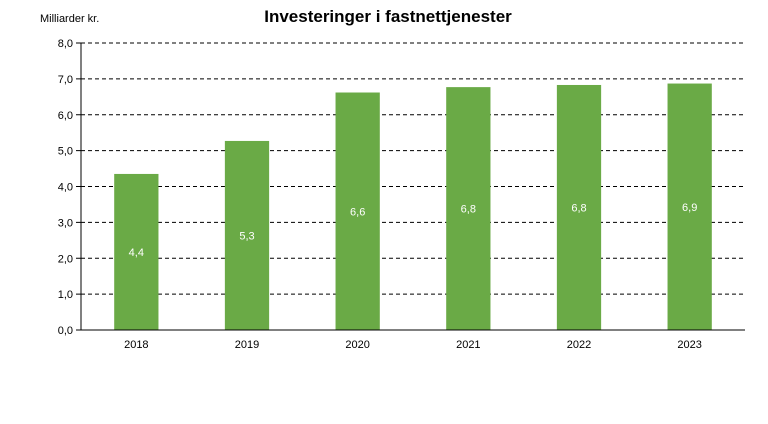 This screenshot has height=424, width=768. I want to click on data-label: 4,4, so click(136, 253).